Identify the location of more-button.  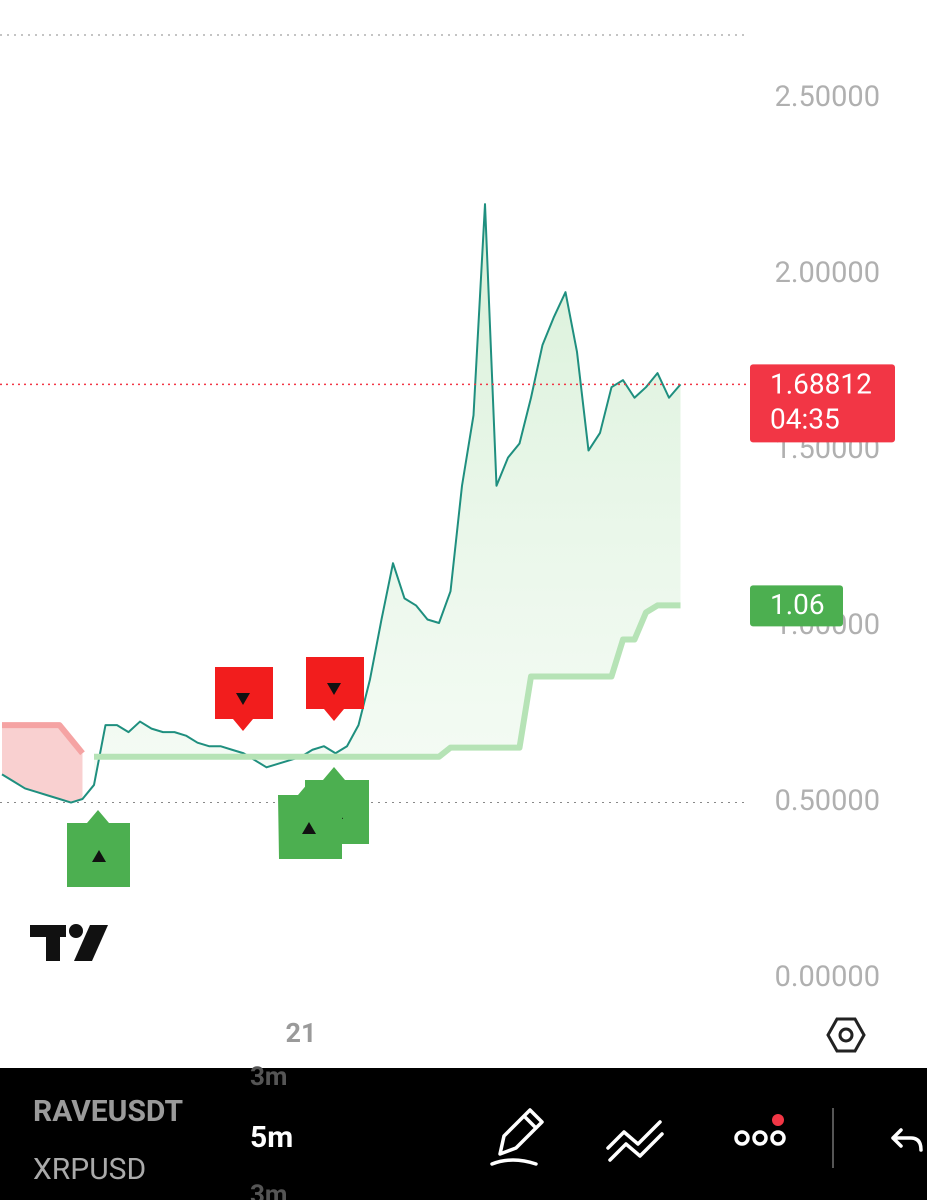
(760, 1138).